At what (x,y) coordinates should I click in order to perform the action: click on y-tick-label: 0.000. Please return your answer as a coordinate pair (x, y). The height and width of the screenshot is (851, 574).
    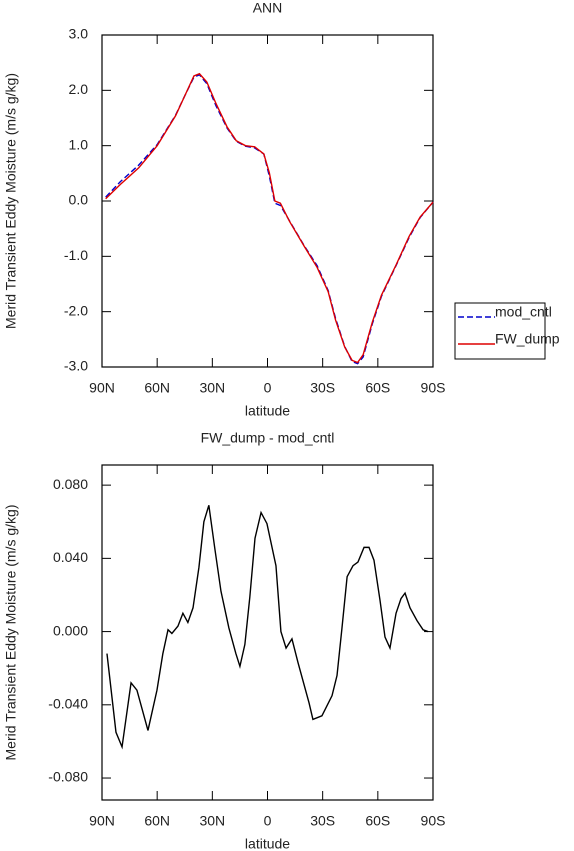
    Looking at the image, I should click on (70, 630).